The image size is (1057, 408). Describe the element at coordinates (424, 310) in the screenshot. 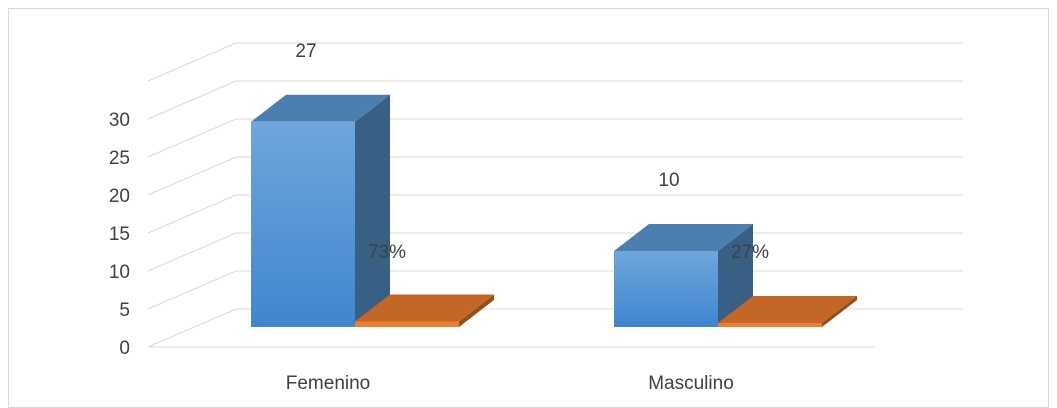

I see `bar-share-femenino` at that location.